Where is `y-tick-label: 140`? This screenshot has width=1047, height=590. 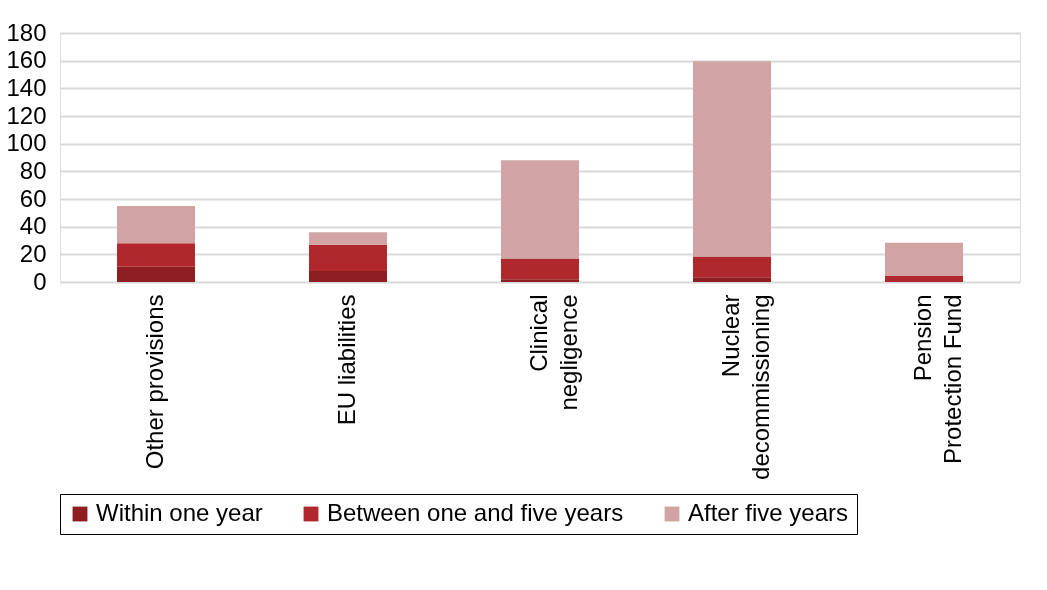
y-tick-label: 140 is located at coordinates (26, 87).